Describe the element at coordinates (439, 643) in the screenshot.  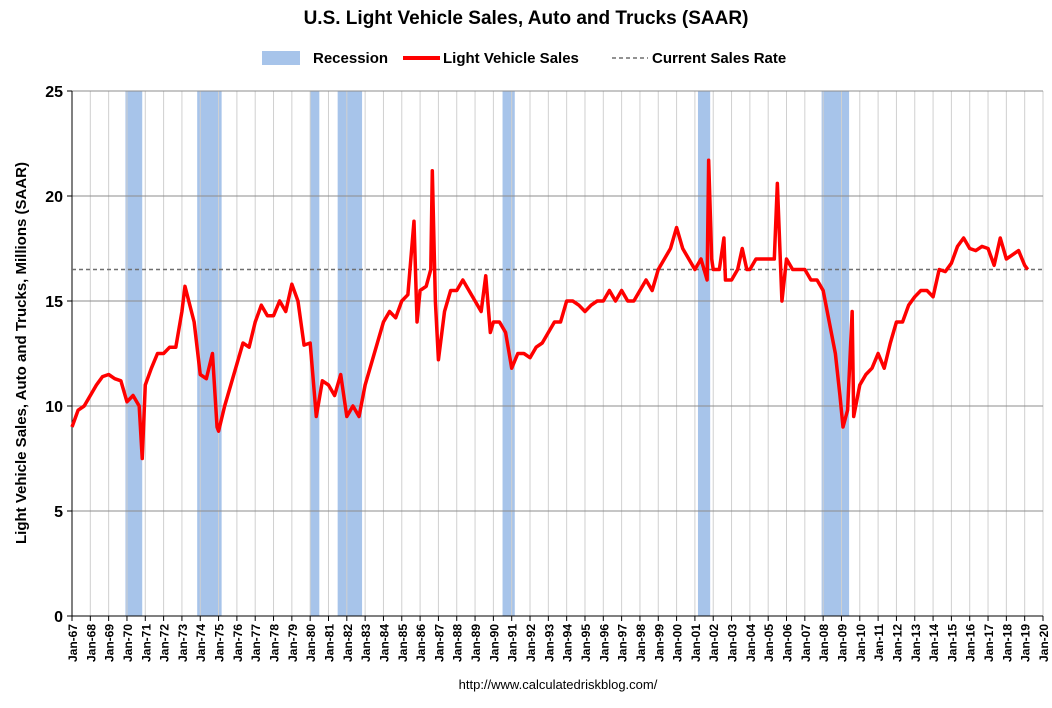
I see `x-tick-label: Jan-87` at that location.